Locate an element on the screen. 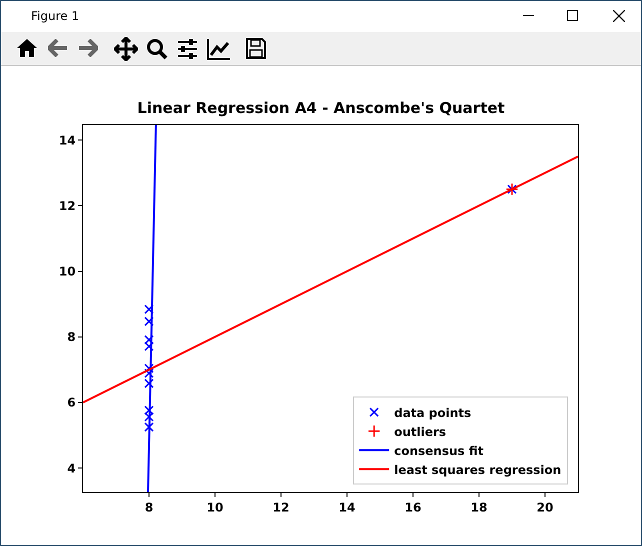  y-tick-label: 14 is located at coordinates (67, 140).